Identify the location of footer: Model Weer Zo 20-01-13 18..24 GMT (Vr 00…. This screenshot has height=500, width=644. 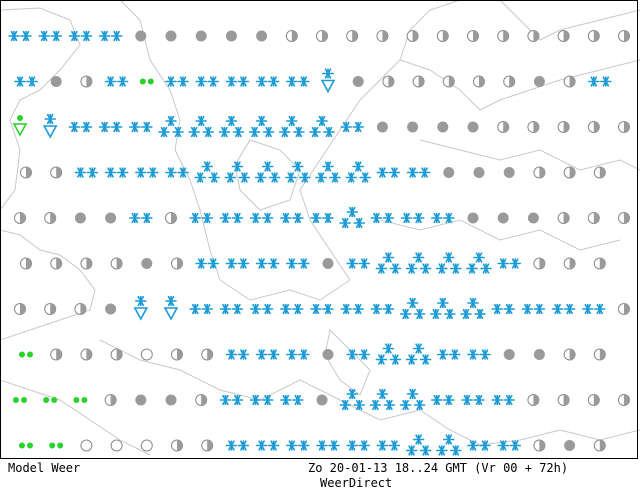
(322, 480).